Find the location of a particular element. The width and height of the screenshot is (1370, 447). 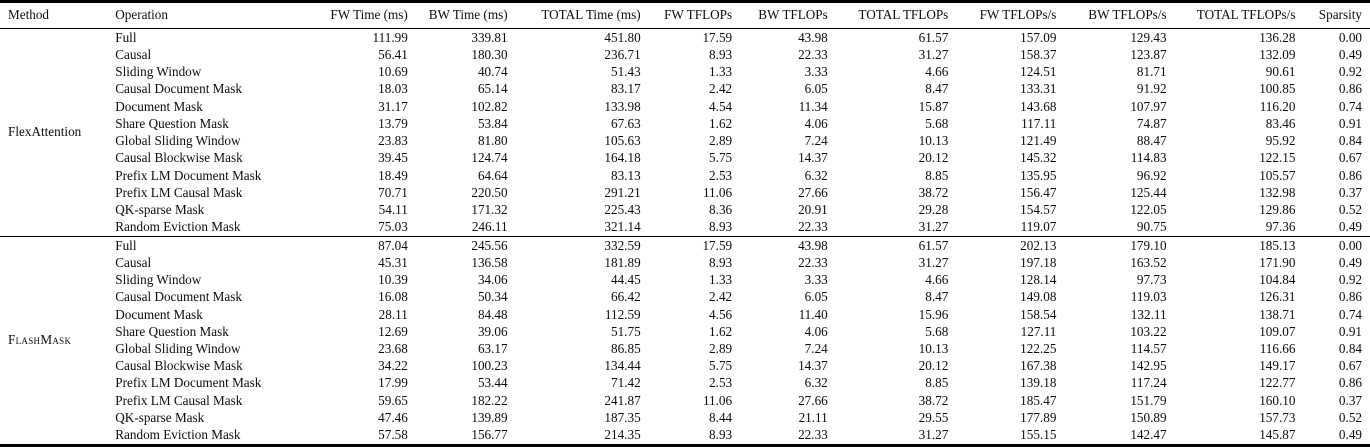

value-cell: 156.77 is located at coordinates (489, 435).